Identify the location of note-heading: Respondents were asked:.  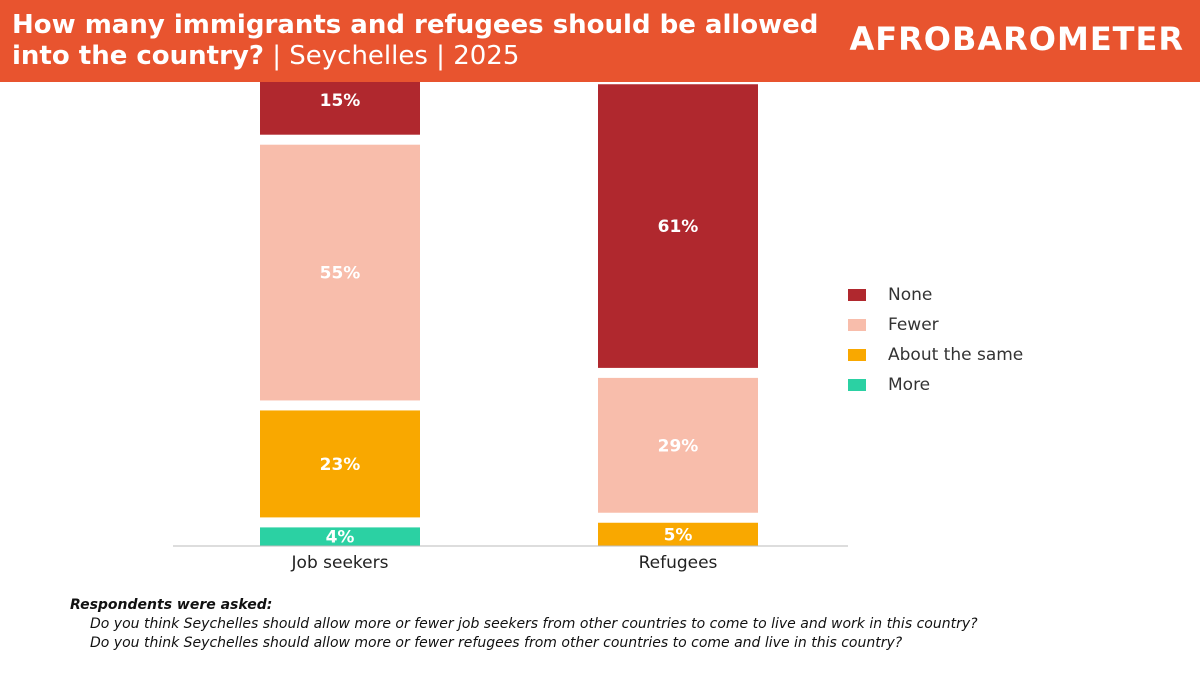
(171, 605).